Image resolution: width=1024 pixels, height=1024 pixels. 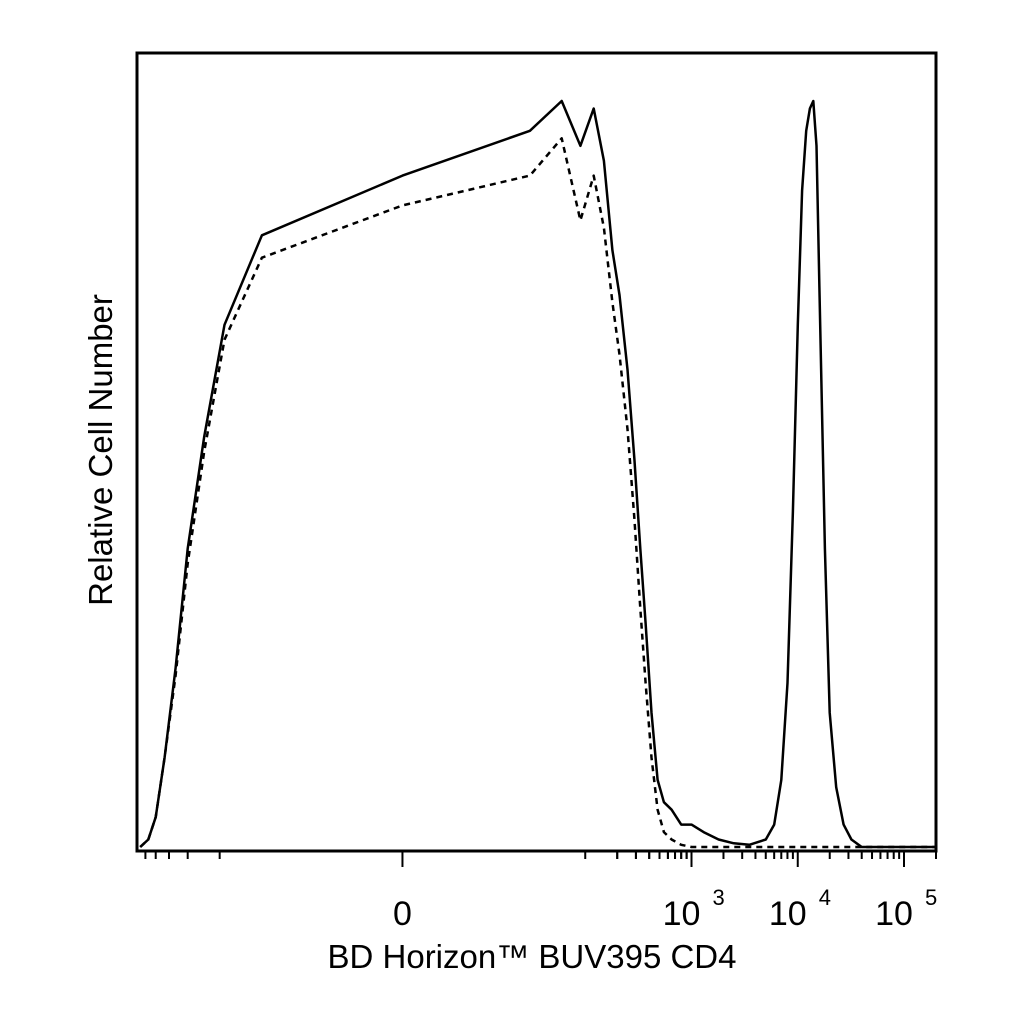 What do you see at coordinates (718, 897) in the screenshot?
I see `x-tick-exponent: 3` at bounding box center [718, 897].